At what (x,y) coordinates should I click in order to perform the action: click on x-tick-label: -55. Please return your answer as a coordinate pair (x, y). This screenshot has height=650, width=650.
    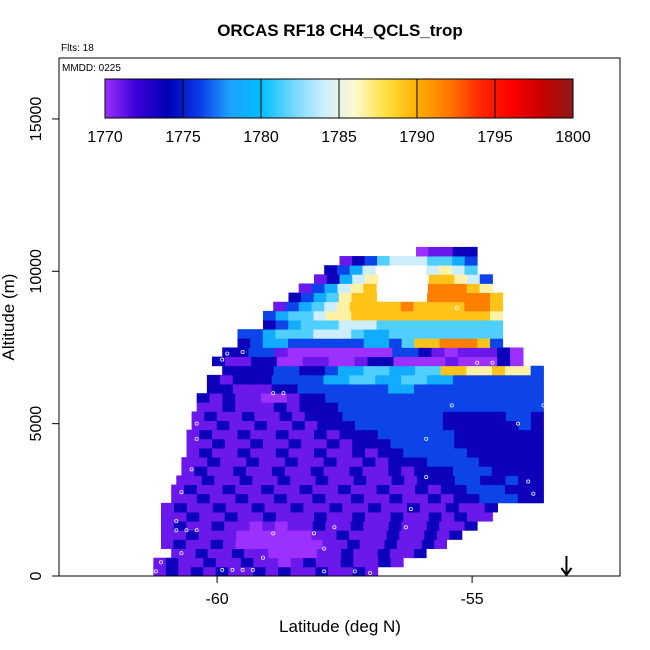
    Looking at the image, I should click on (472, 599).